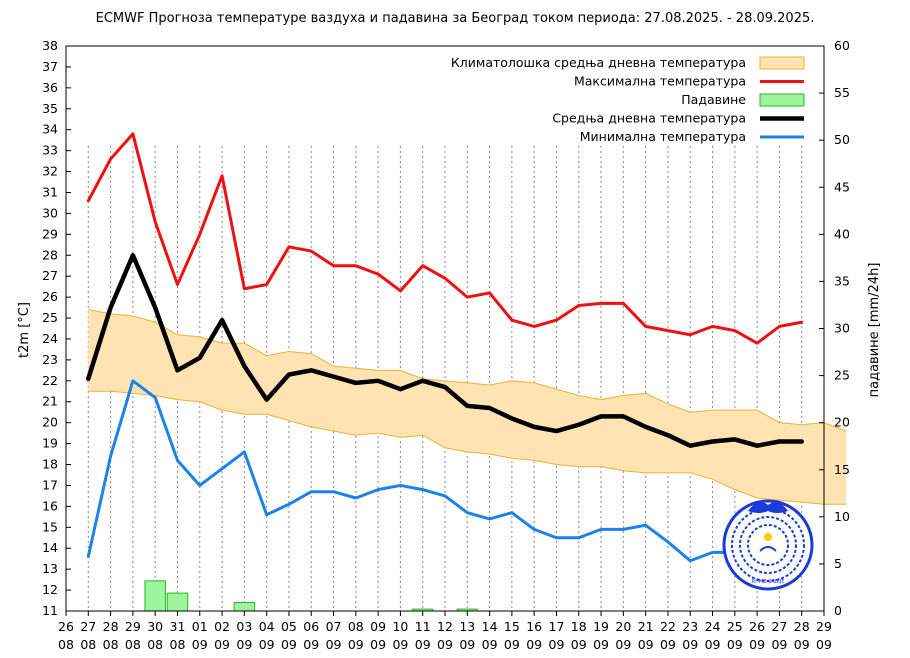  Describe the element at coordinates (842, 422) in the screenshot. I see `y2-tick-label: 20` at that location.